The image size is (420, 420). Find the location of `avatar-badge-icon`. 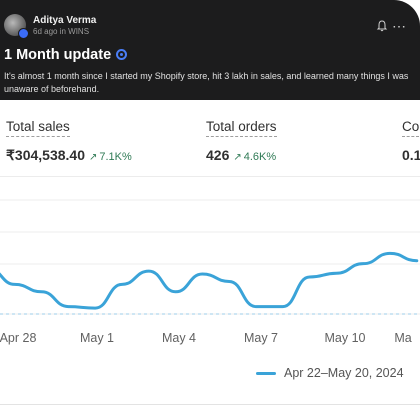

avatar-badge-icon is located at coordinates (23, 33).